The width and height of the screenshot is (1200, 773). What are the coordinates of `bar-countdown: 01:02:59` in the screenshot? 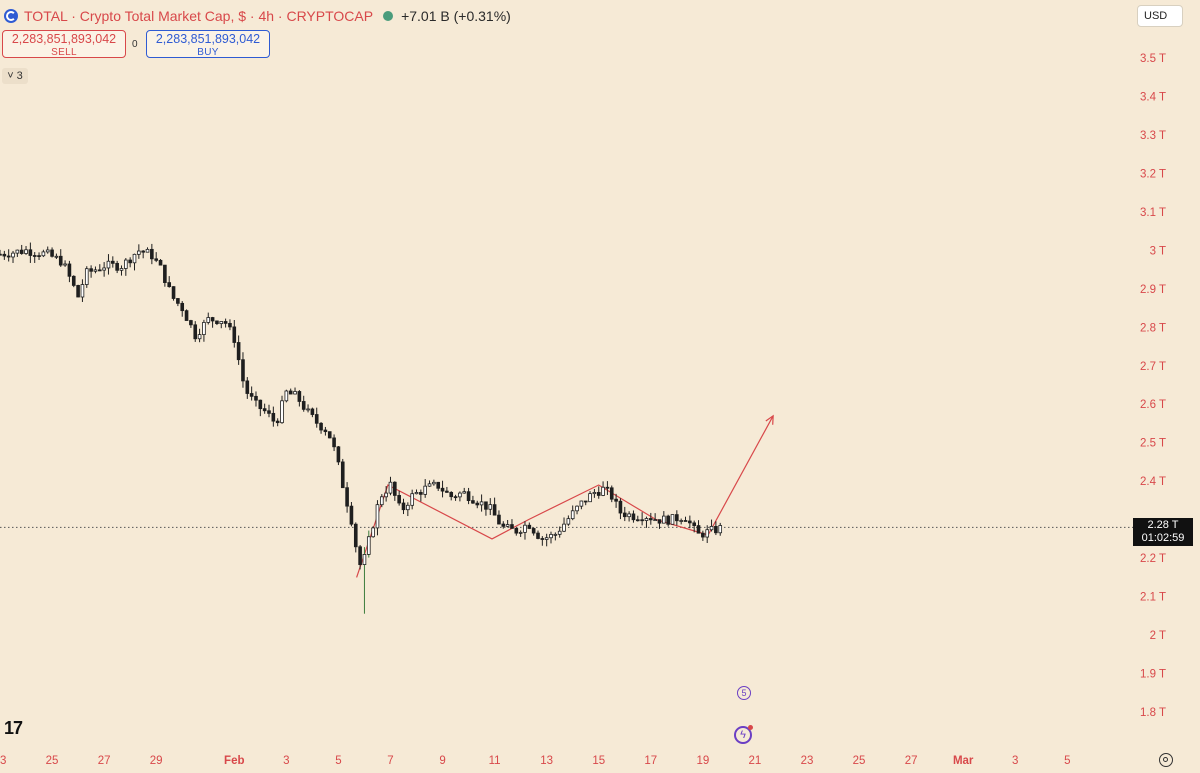 It's located at (1163, 538).